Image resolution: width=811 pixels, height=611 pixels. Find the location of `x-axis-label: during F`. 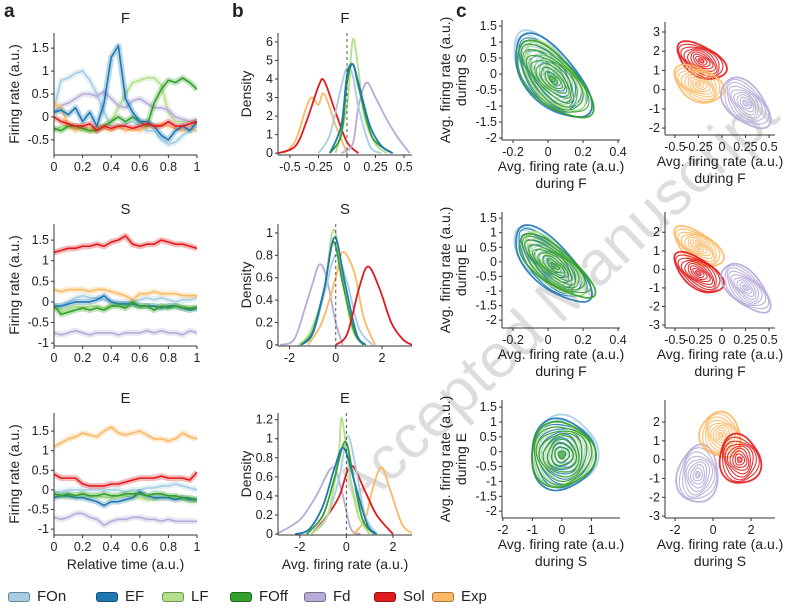

x-axis-label: during F is located at coordinates (719, 371).